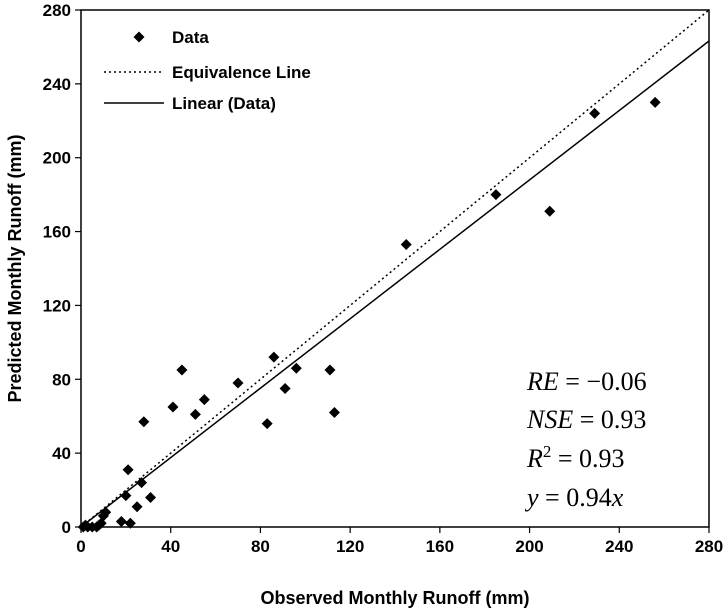  Describe the element at coordinates (586, 419) in the screenshot. I see `stat-line: NSE = 0.93` at that location.